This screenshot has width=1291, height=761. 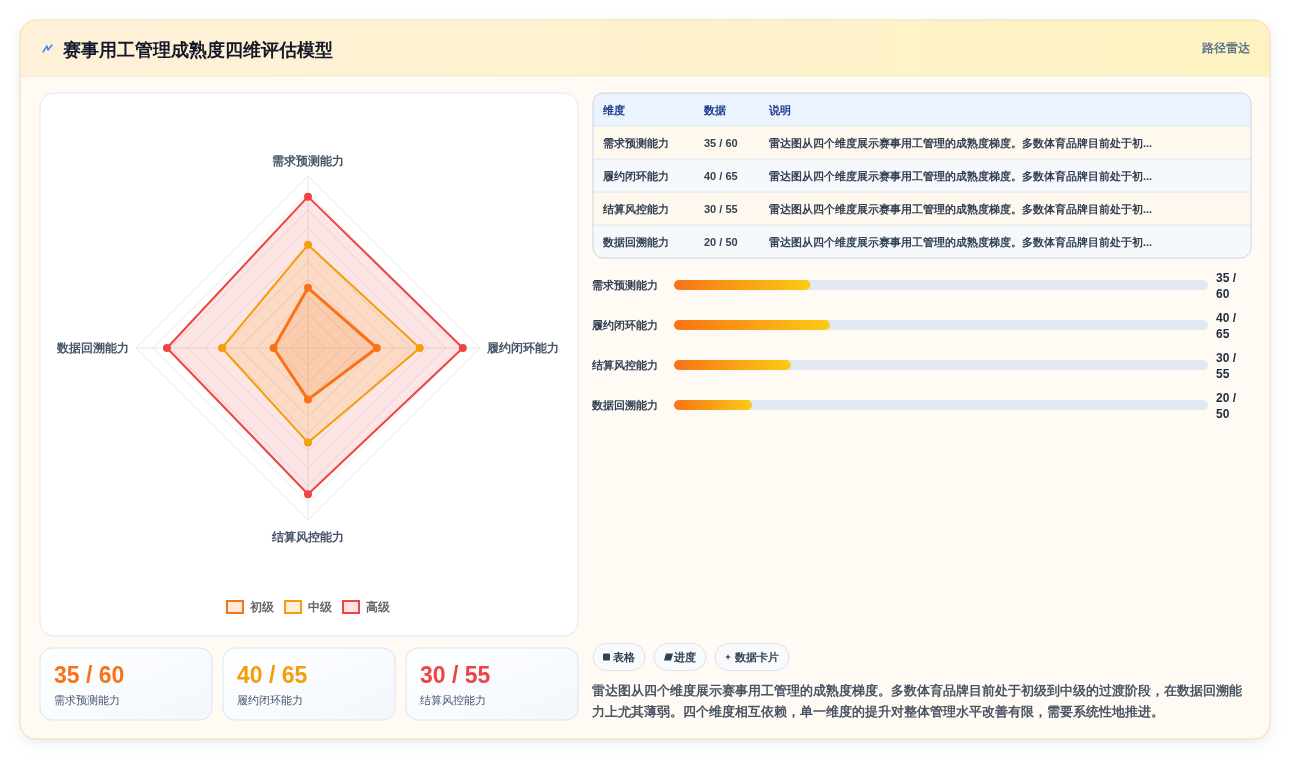 I want to click on text: 雷达图从四个维度展示赛事用工管理的成熟度梯度。多数体育品牌目前处于初级到中级的过渡阶段，在数据回溯能力上尤其薄弱。四个维度相互依赖，单一维度的提升对整体管理水平改善有限，需要系统性地推进。, so click(x=917, y=701).